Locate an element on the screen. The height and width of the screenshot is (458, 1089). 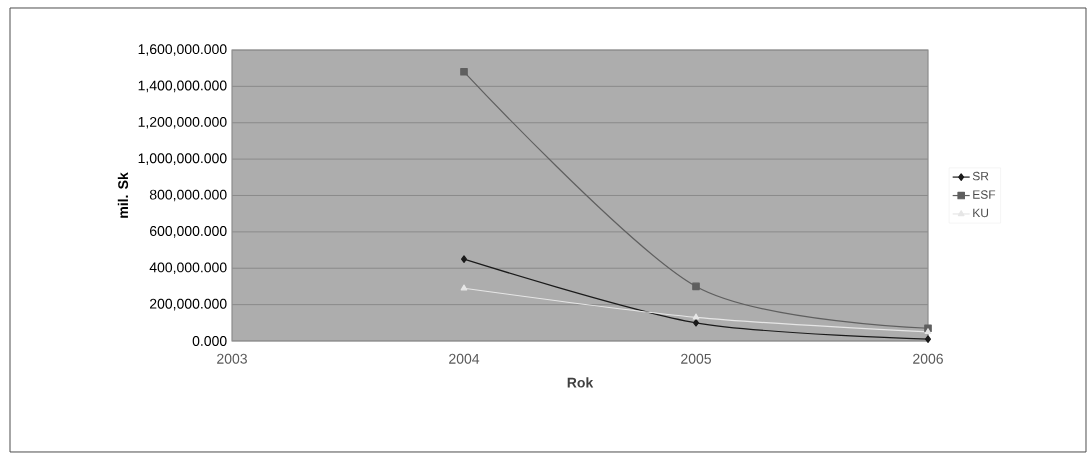
y-tick-label: 800,000.000 is located at coordinates (188, 195).